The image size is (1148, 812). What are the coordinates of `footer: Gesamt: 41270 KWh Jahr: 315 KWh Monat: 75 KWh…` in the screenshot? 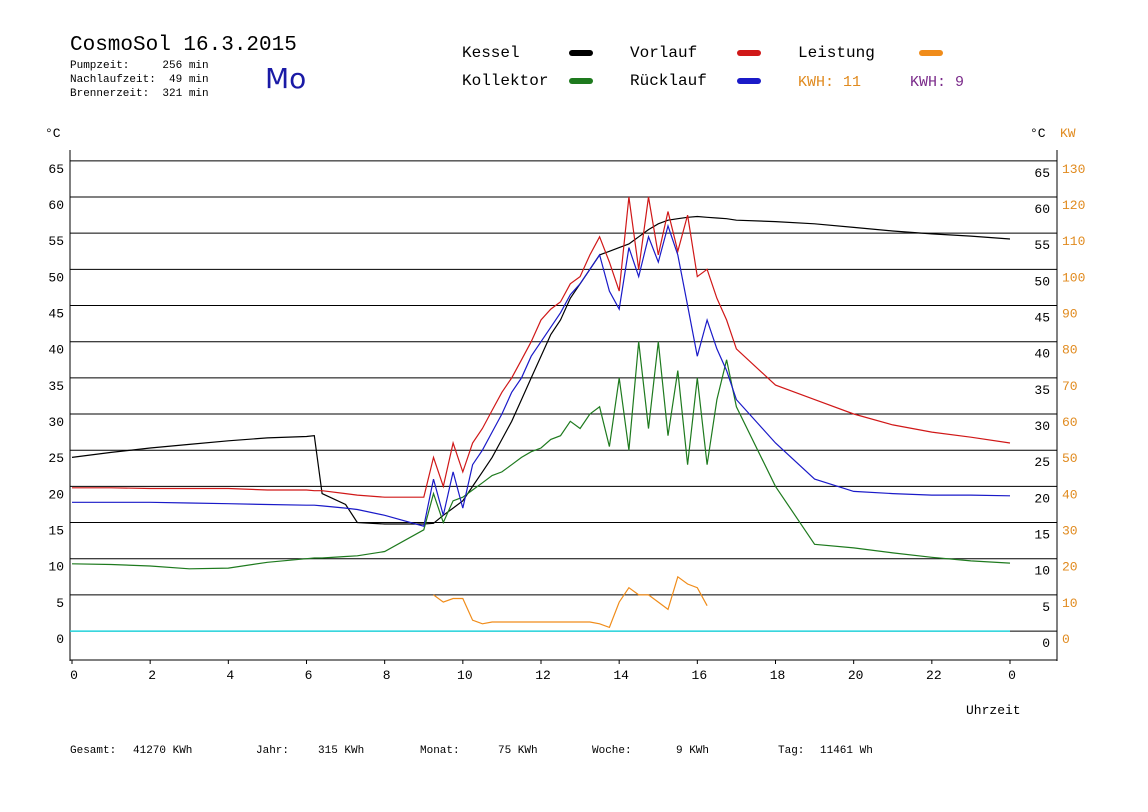 It's located at (471, 751).